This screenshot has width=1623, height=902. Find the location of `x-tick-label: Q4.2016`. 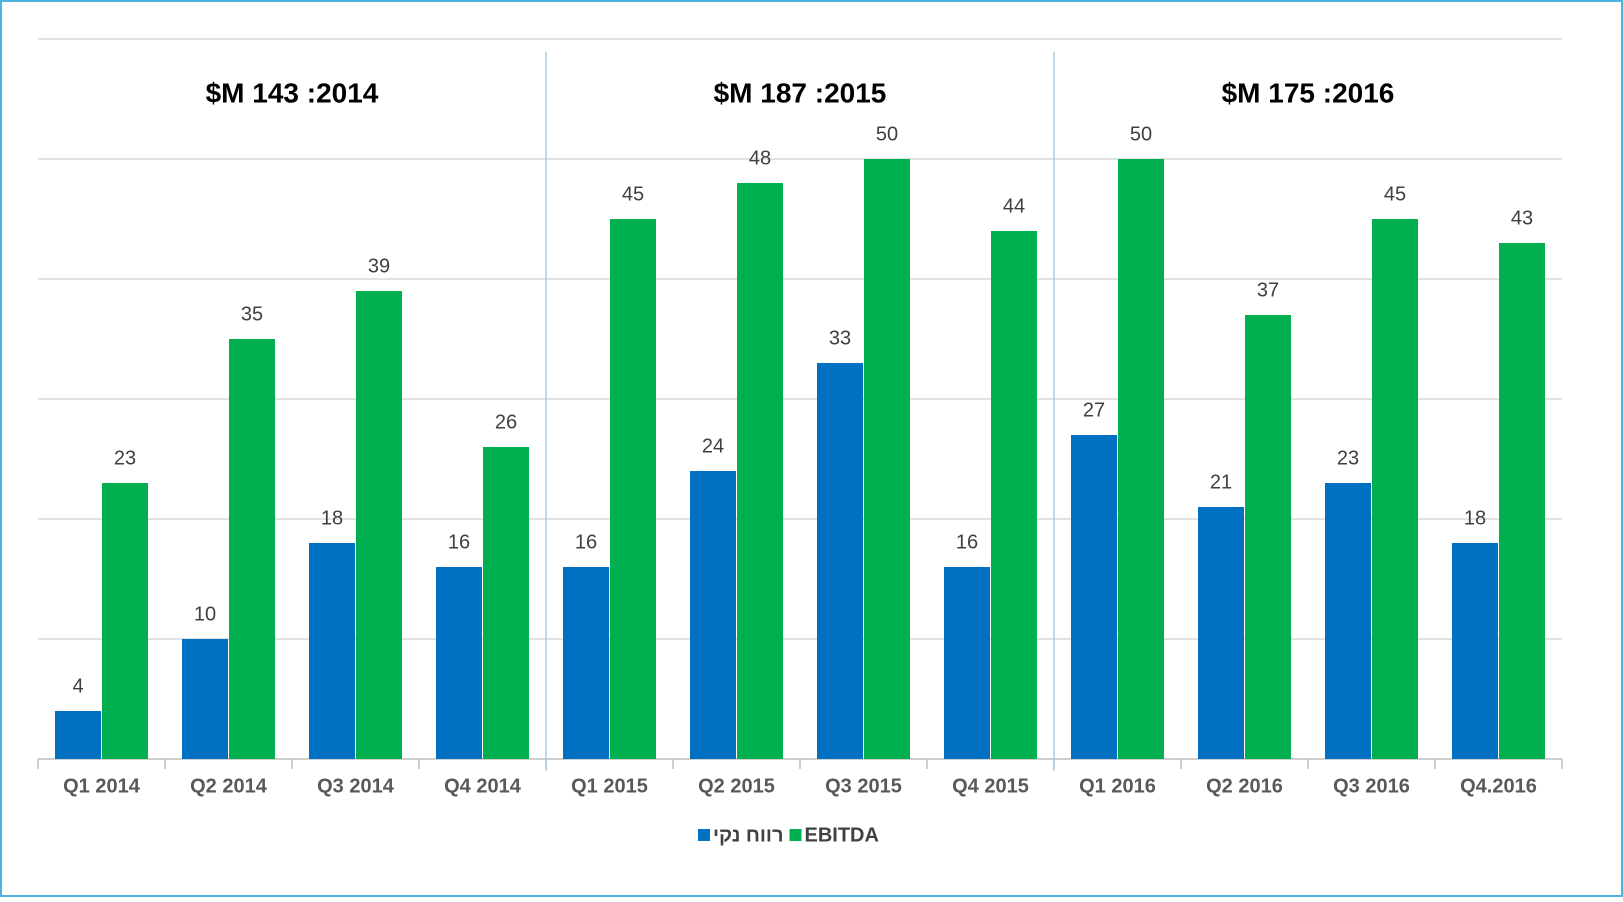

x-tick-label: Q4.2016 is located at coordinates (1498, 786).